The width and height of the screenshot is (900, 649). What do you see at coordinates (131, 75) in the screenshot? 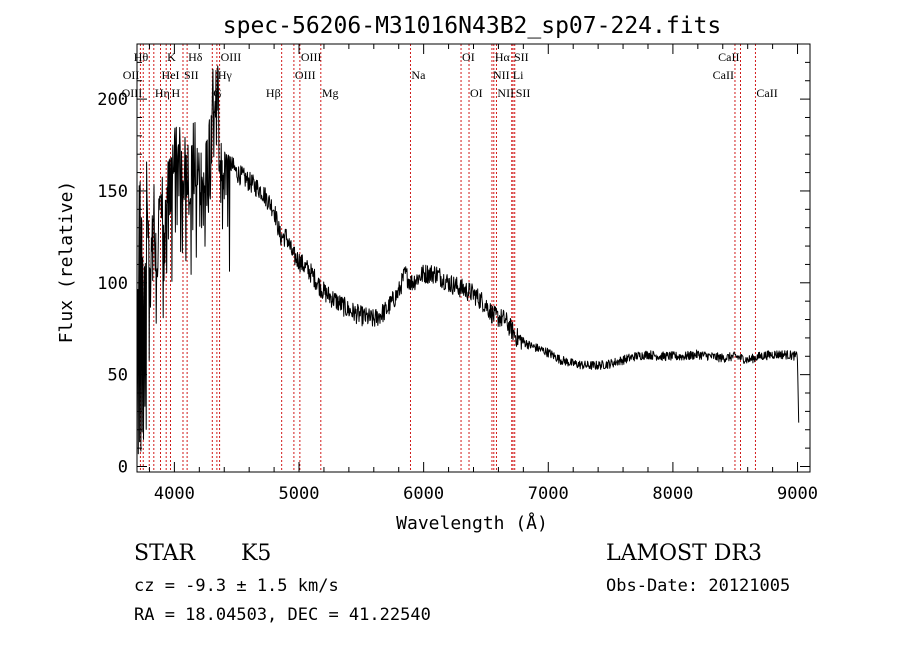
I see `marker-label: OII` at bounding box center [131, 75].